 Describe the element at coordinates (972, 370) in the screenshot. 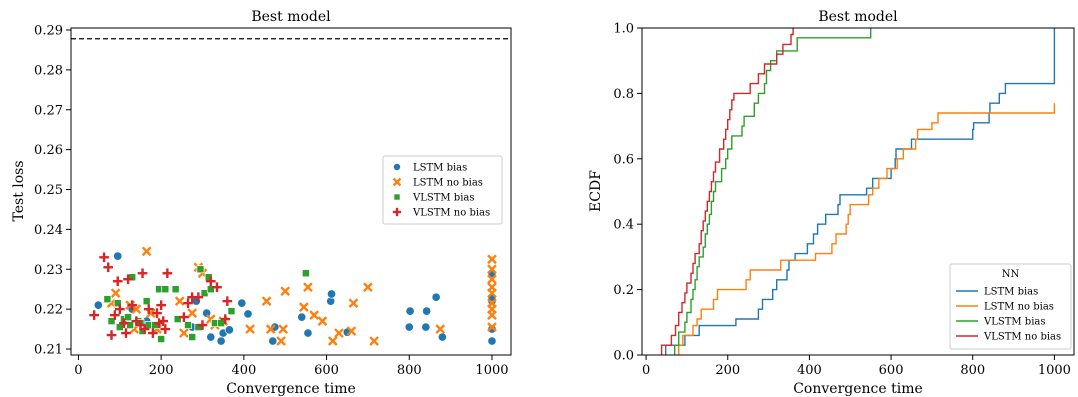

I see `ecdf-x-tick-label-800: 800` at that location.